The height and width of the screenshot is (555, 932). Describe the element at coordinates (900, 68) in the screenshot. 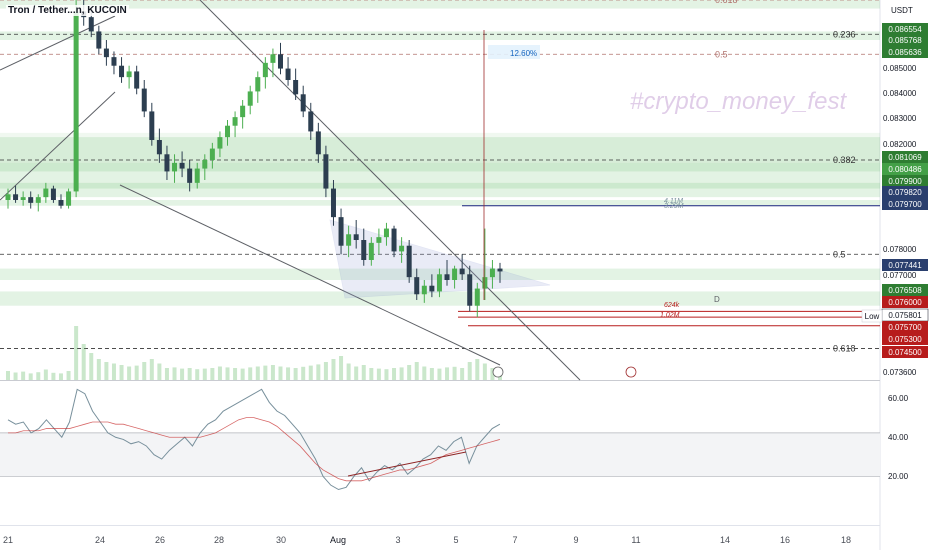

I see `price-tick: 0.085000` at that location.